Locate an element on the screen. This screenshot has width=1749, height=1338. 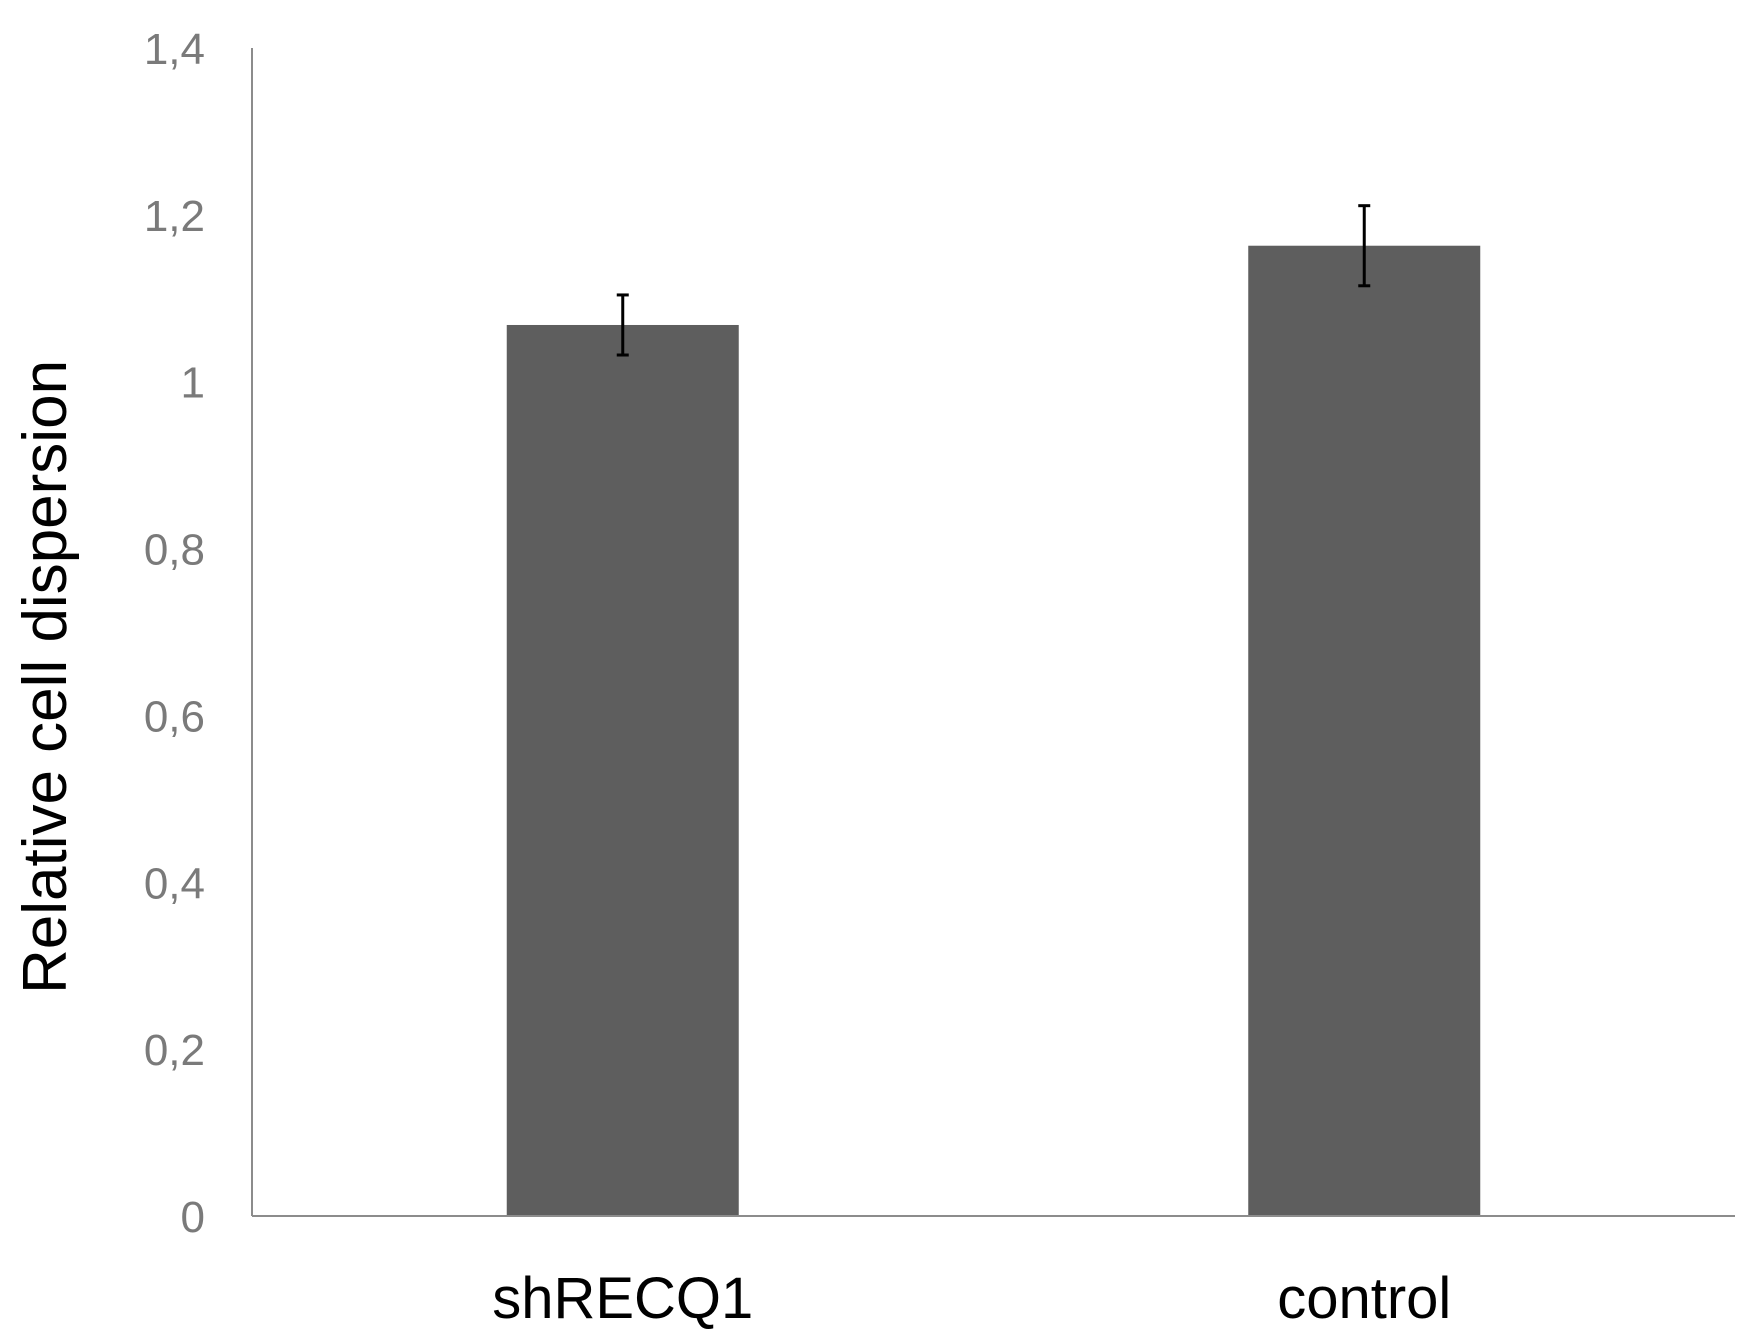
y-tick-label: 0,6 is located at coordinates (174, 716).